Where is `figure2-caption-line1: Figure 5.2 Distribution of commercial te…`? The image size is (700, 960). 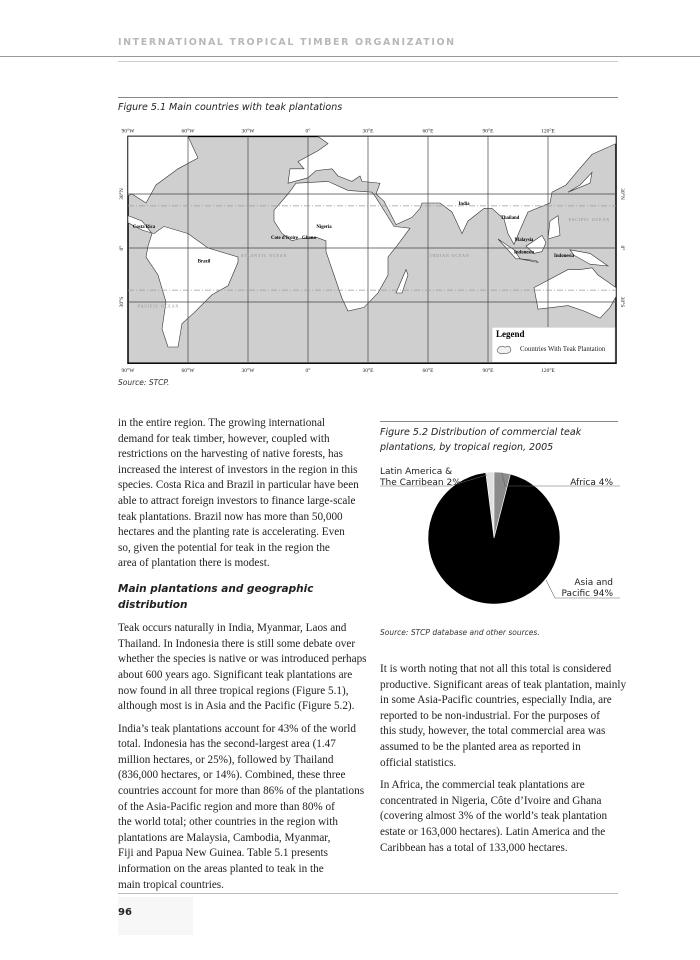 figure2-caption-line1: Figure 5.2 Distribution of commercial te… is located at coordinates (481, 432).